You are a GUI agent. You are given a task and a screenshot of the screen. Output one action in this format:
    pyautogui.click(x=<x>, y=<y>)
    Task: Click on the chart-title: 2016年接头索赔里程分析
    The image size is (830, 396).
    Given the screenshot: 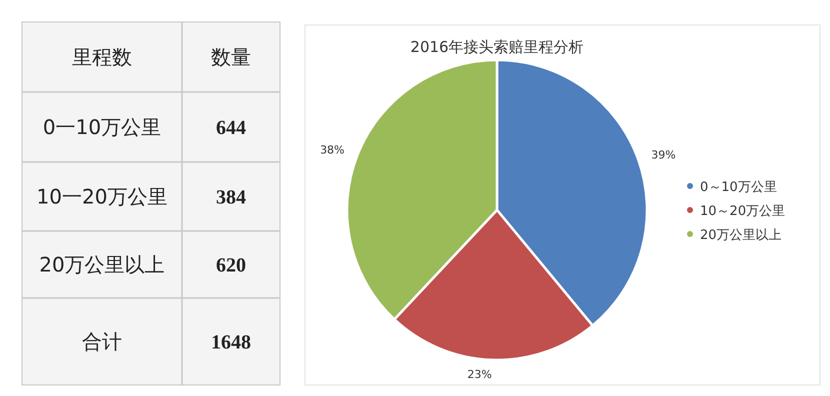 What is the action you would take?
    pyautogui.click(x=497, y=47)
    